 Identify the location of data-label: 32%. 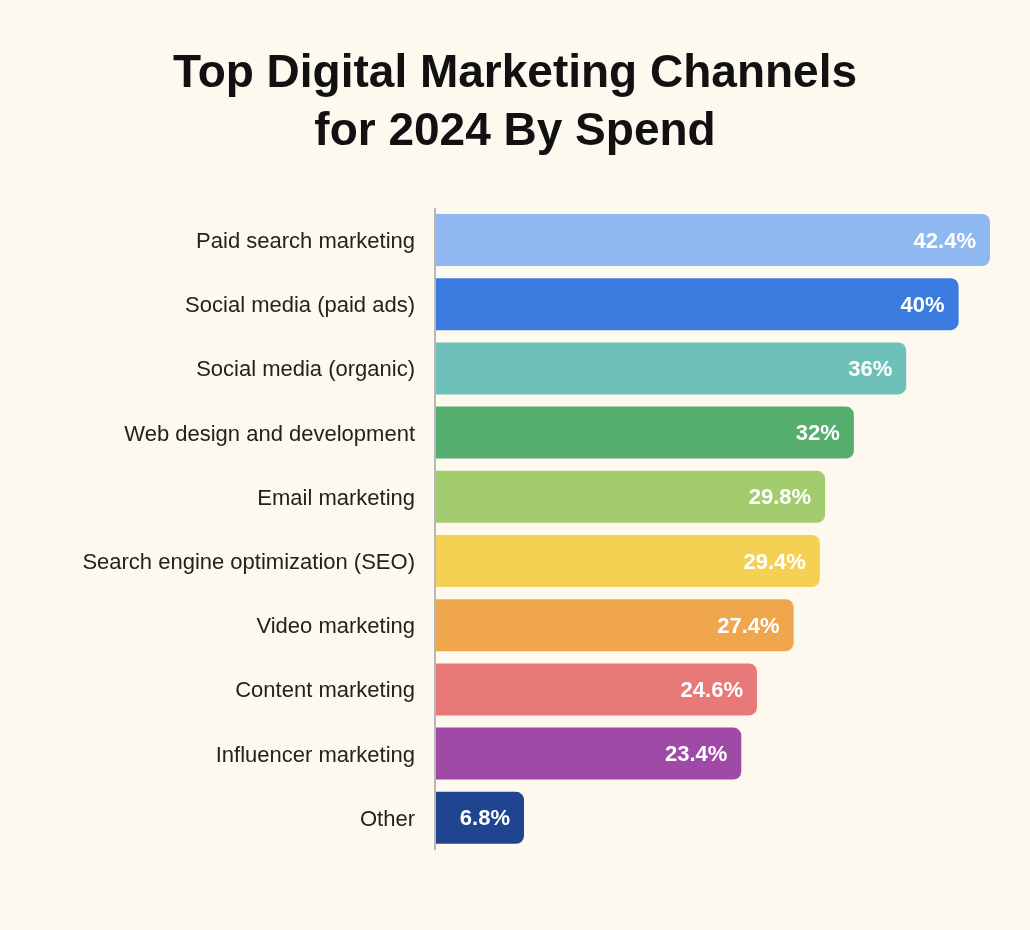
(817, 433).